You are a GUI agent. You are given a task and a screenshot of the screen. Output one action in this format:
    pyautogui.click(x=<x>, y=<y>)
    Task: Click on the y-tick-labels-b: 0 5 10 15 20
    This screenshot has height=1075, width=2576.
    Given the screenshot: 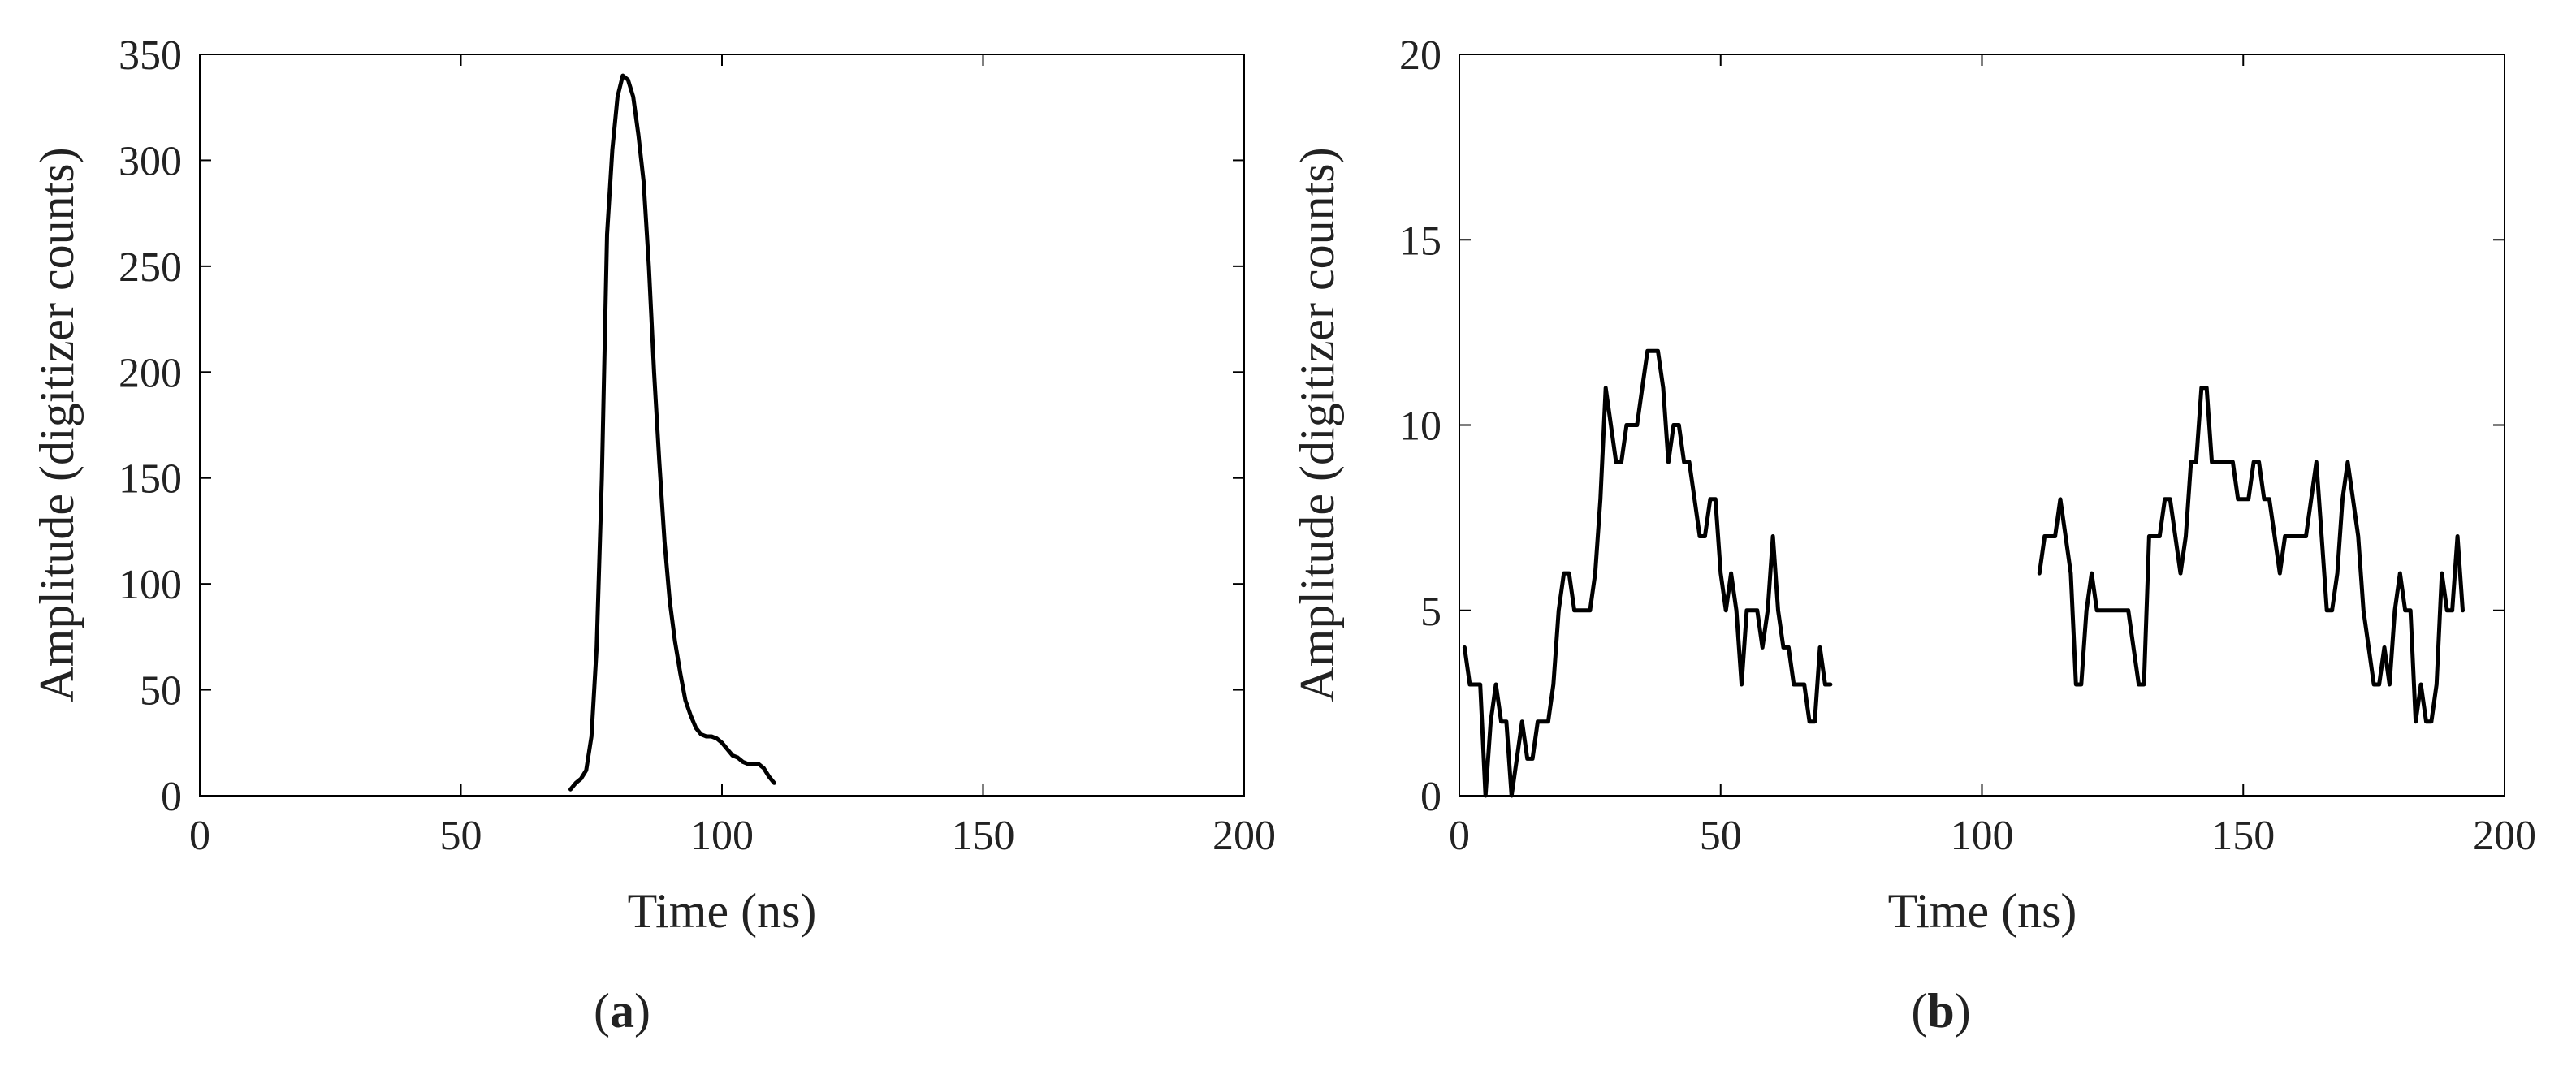 What is the action you would take?
    pyautogui.click(x=1420, y=426)
    